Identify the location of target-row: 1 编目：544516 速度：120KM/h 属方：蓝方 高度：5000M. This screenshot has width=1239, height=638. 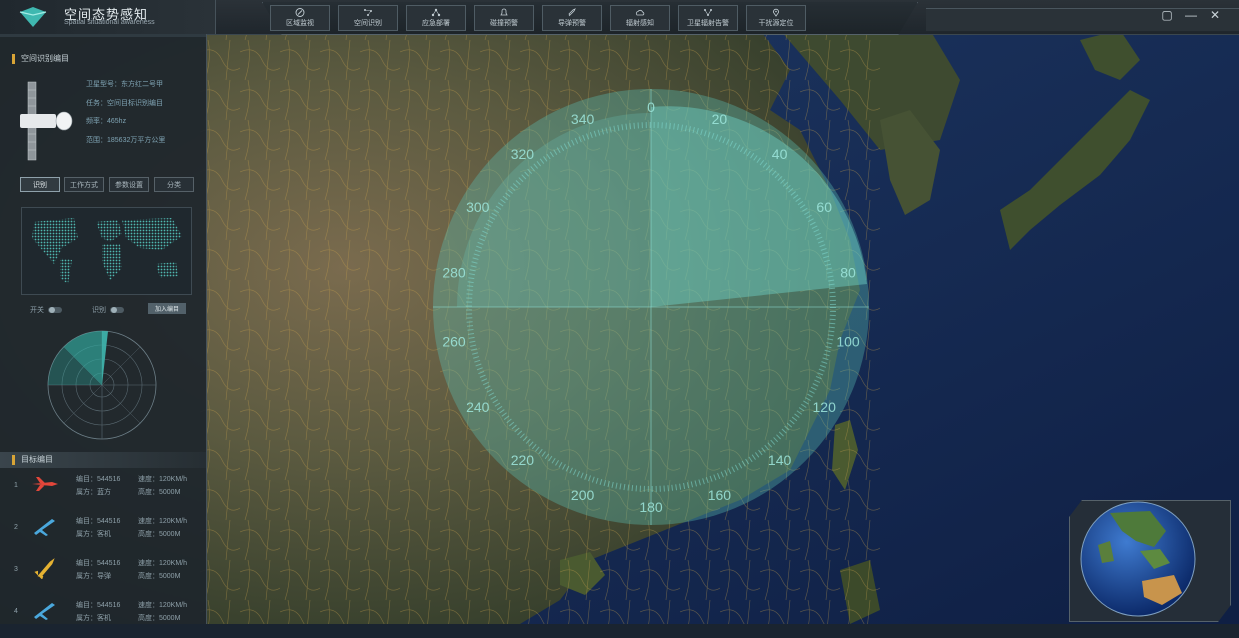
(103, 492).